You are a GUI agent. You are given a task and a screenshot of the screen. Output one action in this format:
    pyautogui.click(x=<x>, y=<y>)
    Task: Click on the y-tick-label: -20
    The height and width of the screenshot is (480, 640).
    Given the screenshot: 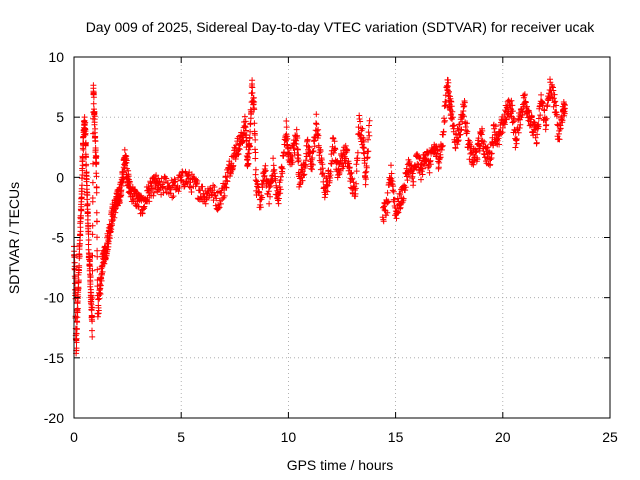 What is the action you would take?
    pyautogui.click(x=54, y=418)
    